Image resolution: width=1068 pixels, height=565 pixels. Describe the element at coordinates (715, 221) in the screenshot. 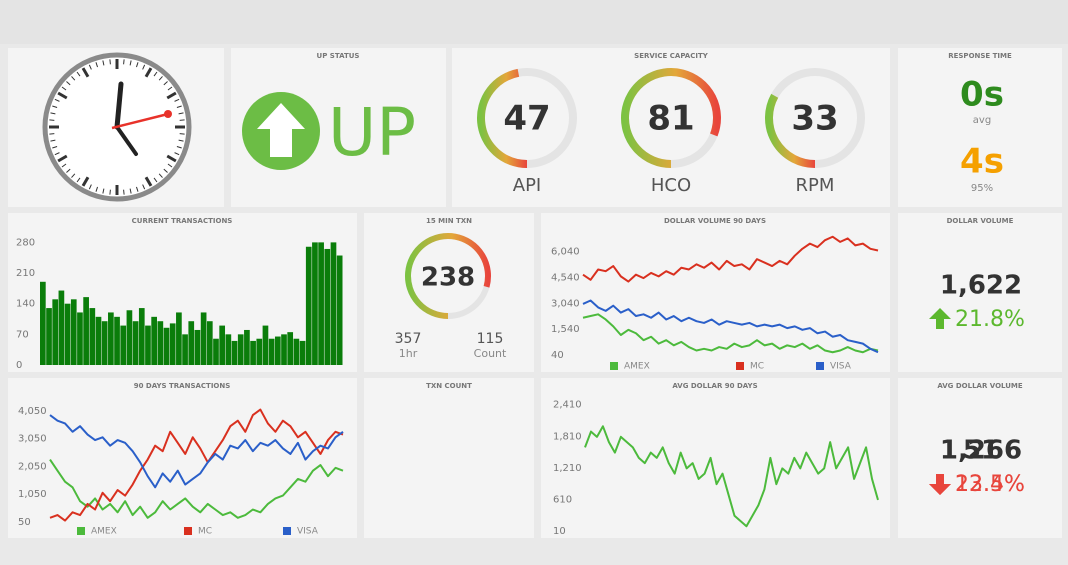

I see `panel-title: DOLLAR VOLUME 90 DAYS` at that location.